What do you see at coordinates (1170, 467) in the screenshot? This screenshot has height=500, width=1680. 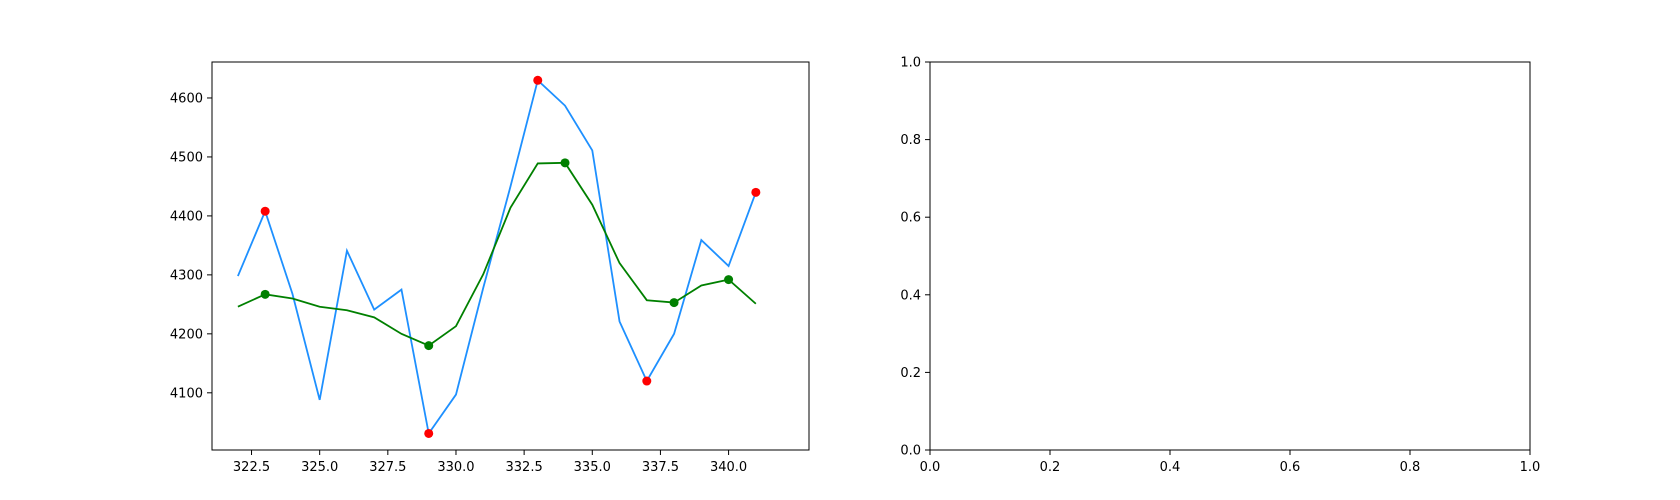 I see `x-tick-label: 0.4` at bounding box center [1170, 467].